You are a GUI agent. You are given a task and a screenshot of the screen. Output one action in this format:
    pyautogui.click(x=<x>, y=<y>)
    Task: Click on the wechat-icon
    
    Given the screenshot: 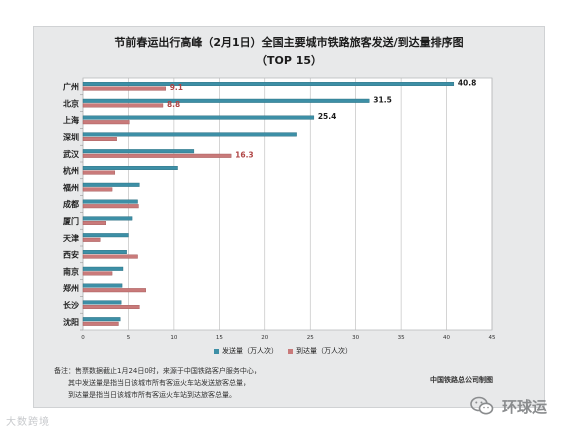 What is the action you would take?
    pyautogui.click(x=482, y=405)
    